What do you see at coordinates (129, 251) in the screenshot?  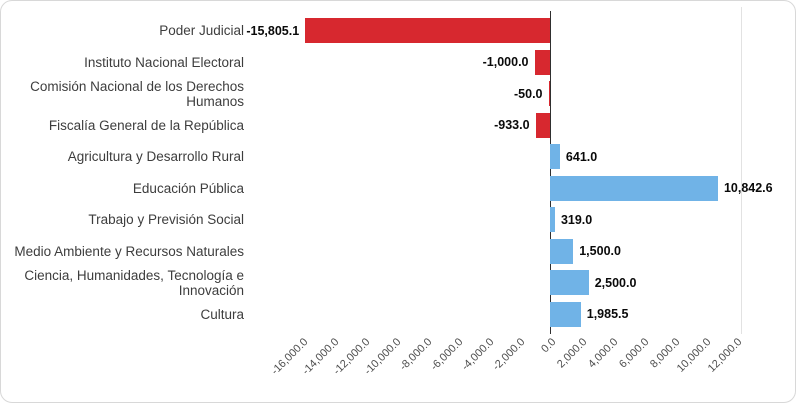 I see `category-label: Medio Ambiente y Recursos Naturales` at bounding box center [129, 251].